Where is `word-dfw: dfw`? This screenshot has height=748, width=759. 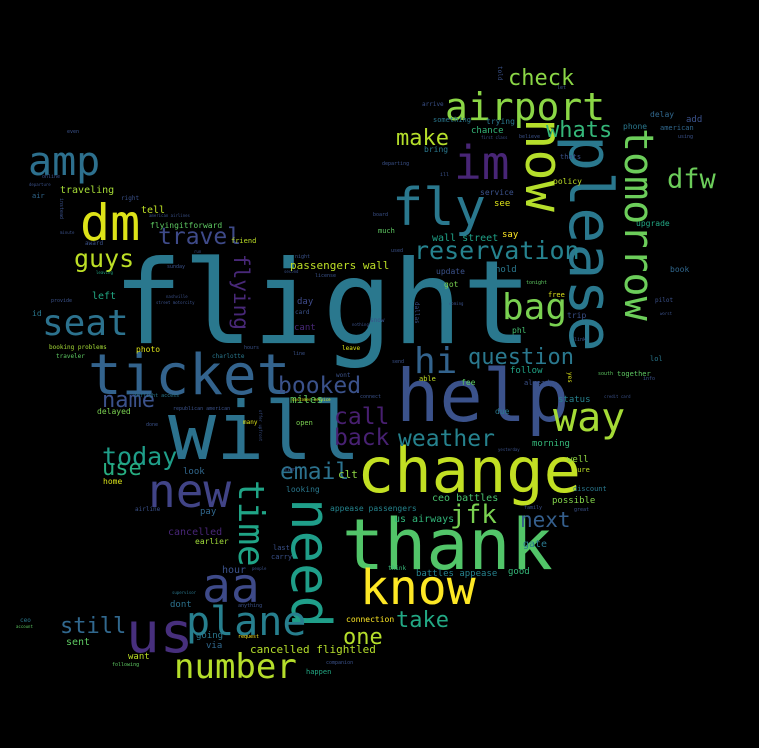 word-dfw: dfw is located at coordinates (691, 179).